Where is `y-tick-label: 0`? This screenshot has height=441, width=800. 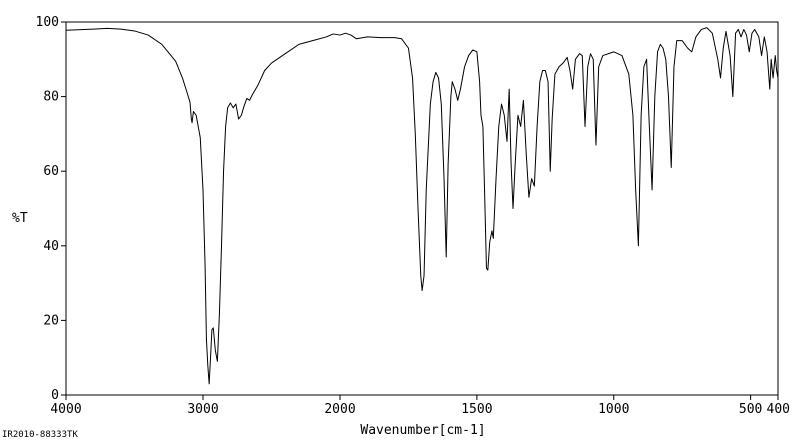
y-tick-label: 0 is located at coordinates (55, 395).